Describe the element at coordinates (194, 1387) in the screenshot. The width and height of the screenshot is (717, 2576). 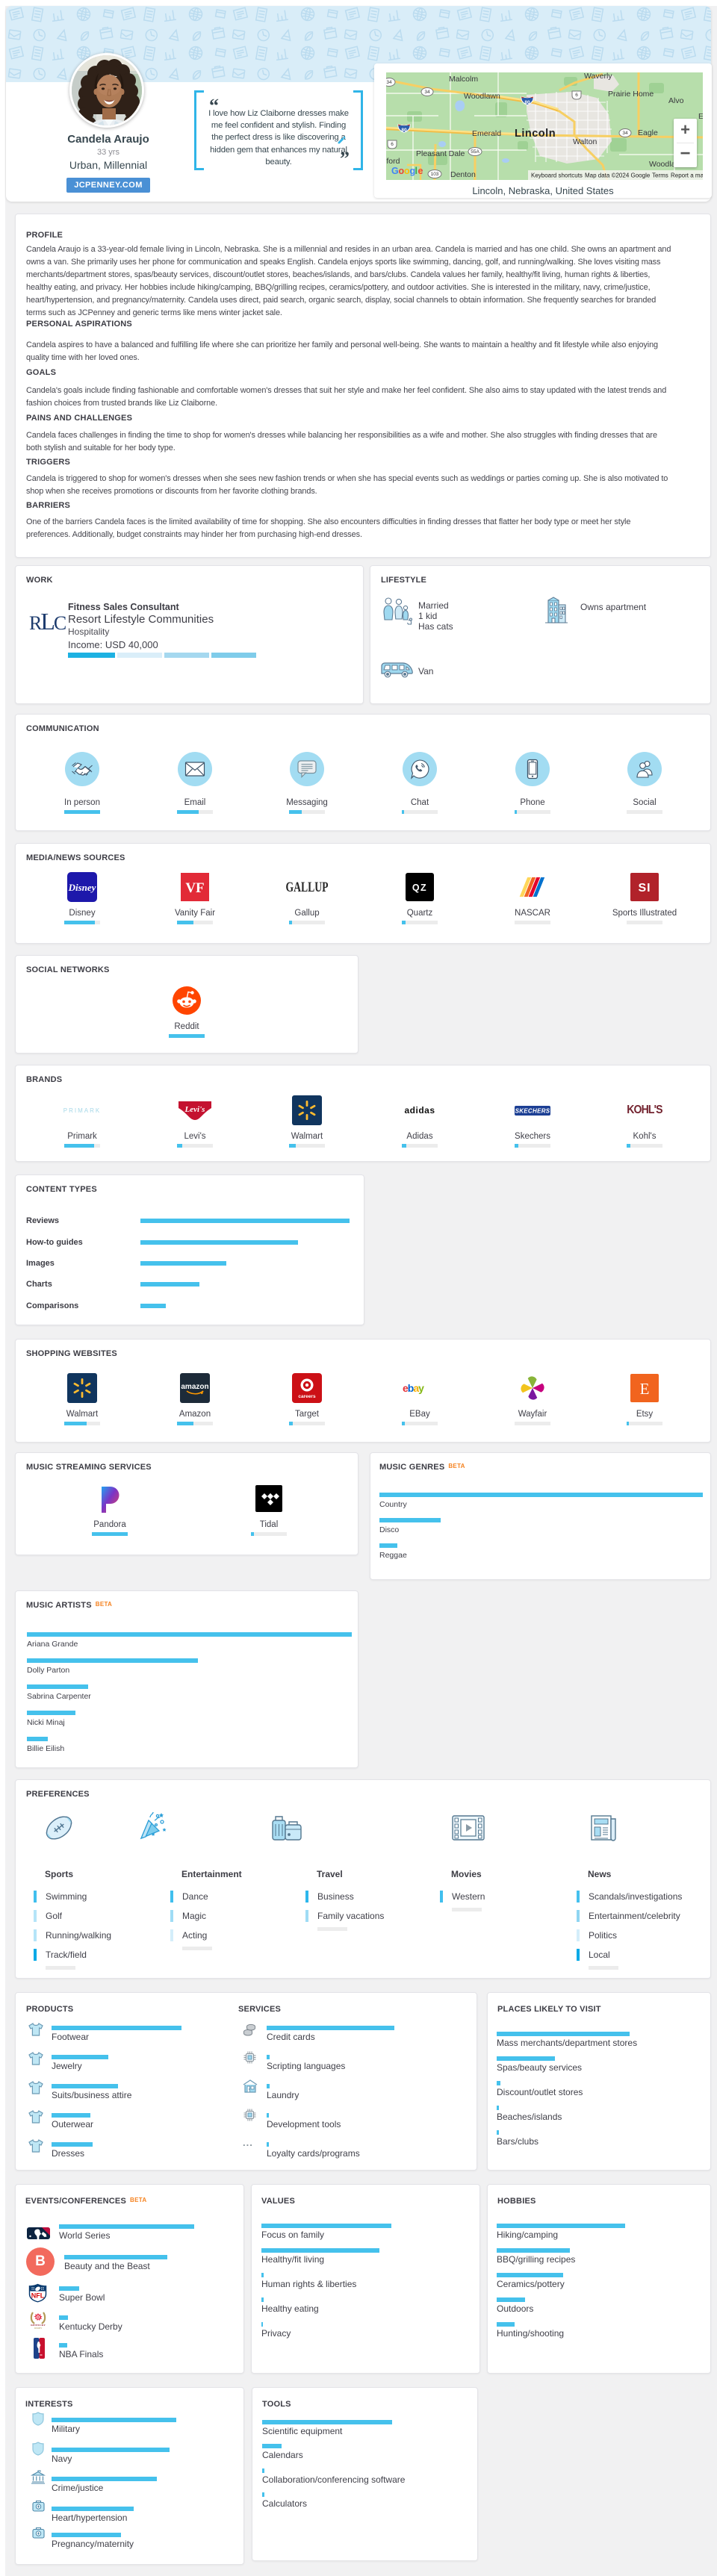
I see `svg-text: amazon` at that location.